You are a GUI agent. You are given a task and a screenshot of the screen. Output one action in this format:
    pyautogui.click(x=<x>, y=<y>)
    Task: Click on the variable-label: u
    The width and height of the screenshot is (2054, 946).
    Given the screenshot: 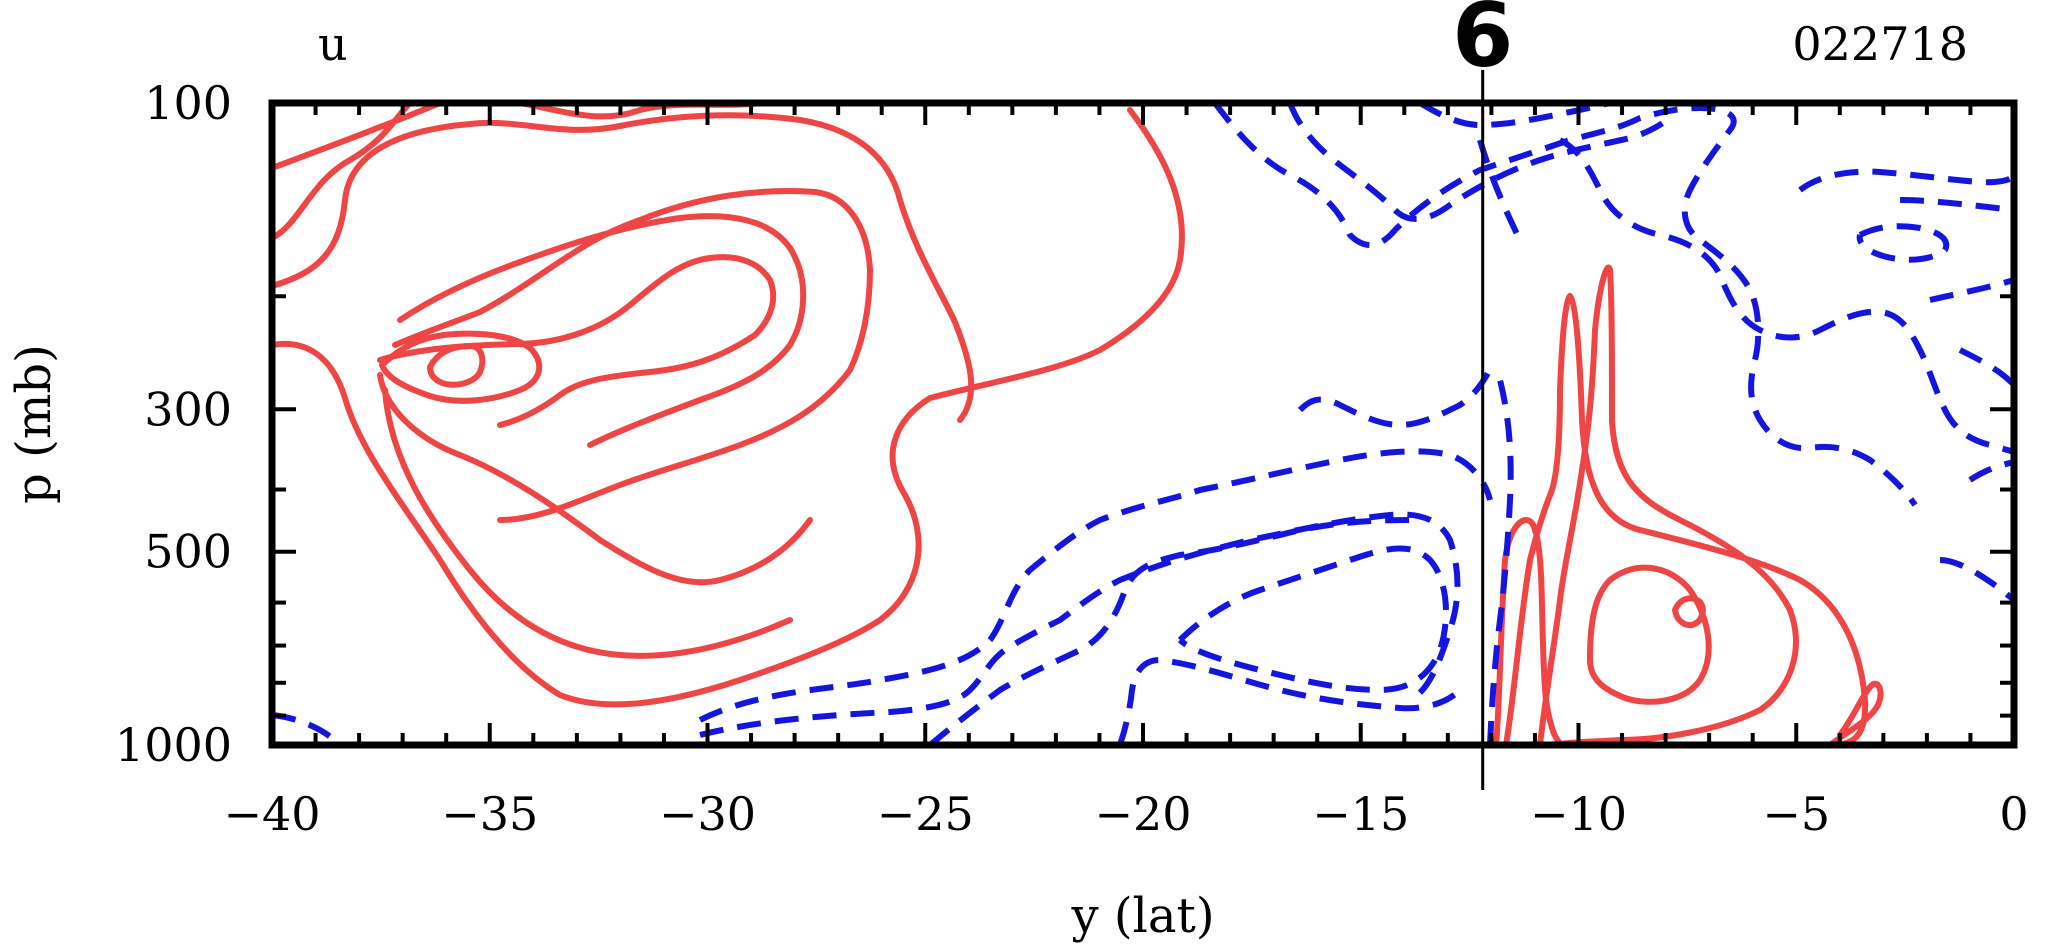 What is the action you would take?
    pyautogui.click(x=333, y=44)
    